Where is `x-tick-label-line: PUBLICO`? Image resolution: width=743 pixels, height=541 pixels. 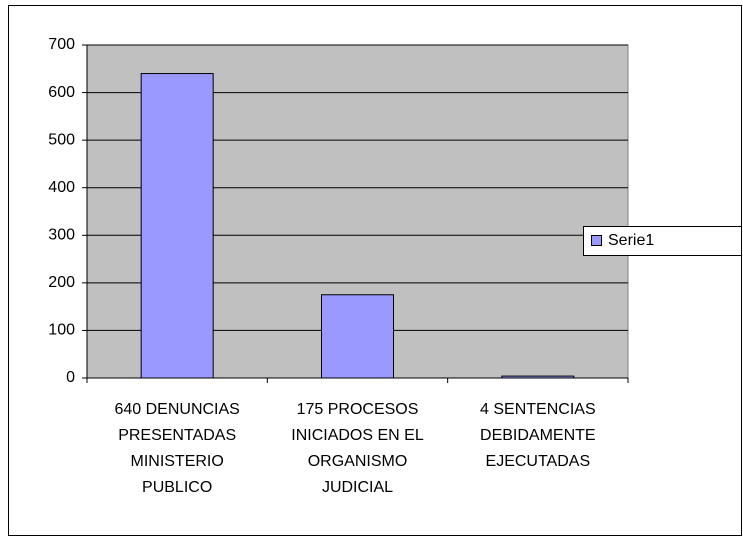
x-tick-label-line: PUBLICO is located at coordinates (177, 487).